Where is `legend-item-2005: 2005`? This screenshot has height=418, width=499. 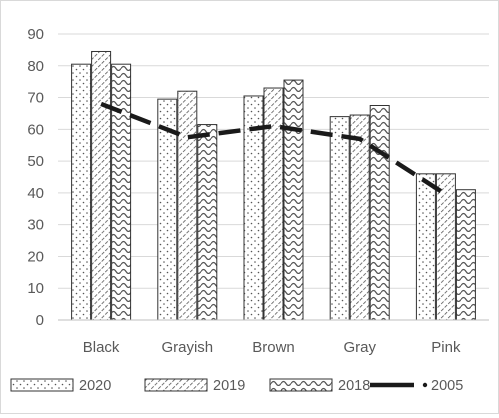 legend-item-2005: 2005 is located at coordinates (416, 386).